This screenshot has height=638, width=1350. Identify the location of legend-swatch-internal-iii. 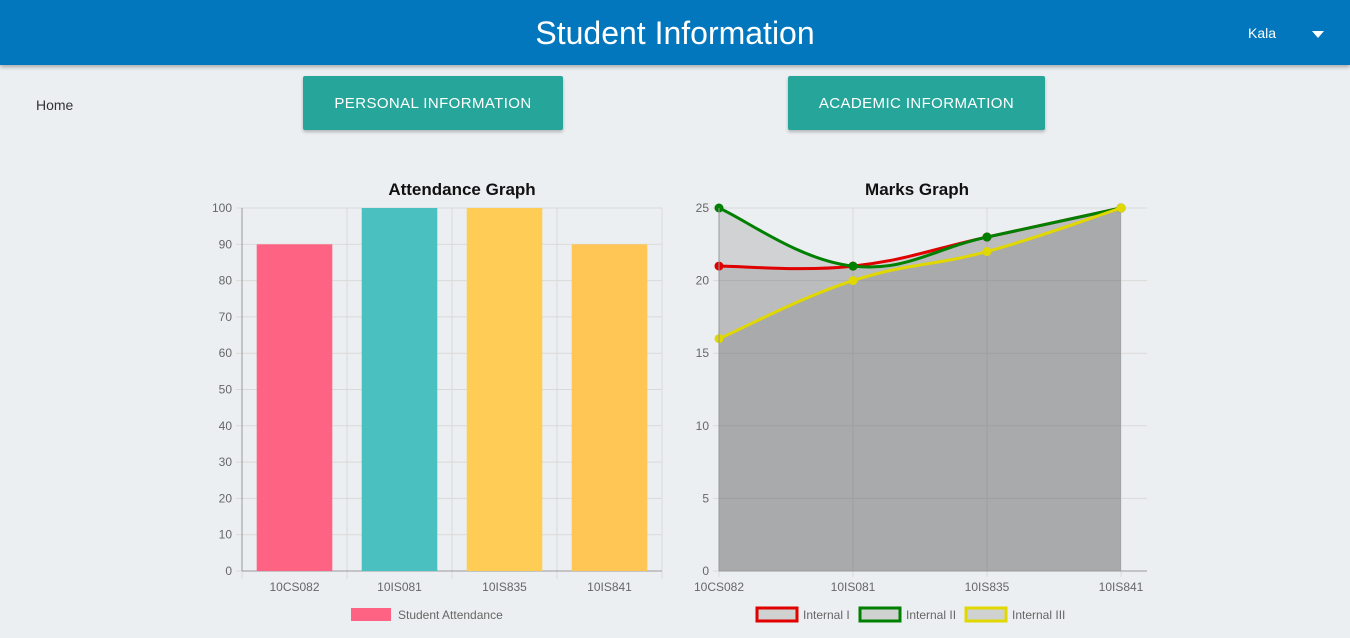
(986, 614).